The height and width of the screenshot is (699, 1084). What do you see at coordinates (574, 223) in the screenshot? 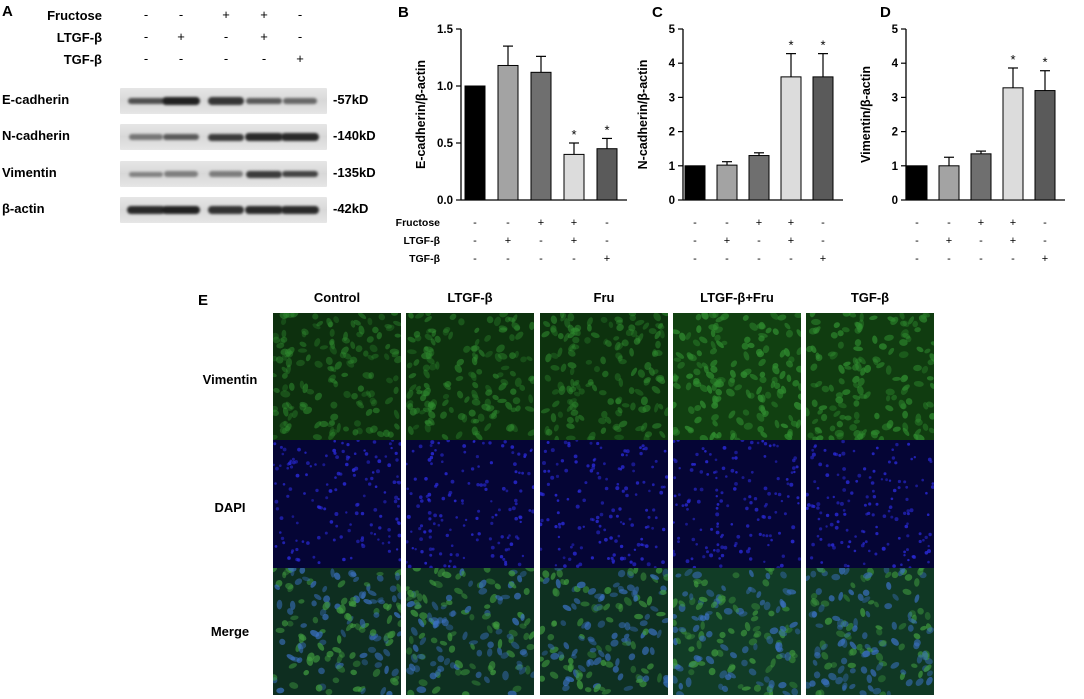
I see `chart-treatment-sign: +` at bounding box center [574, 223].